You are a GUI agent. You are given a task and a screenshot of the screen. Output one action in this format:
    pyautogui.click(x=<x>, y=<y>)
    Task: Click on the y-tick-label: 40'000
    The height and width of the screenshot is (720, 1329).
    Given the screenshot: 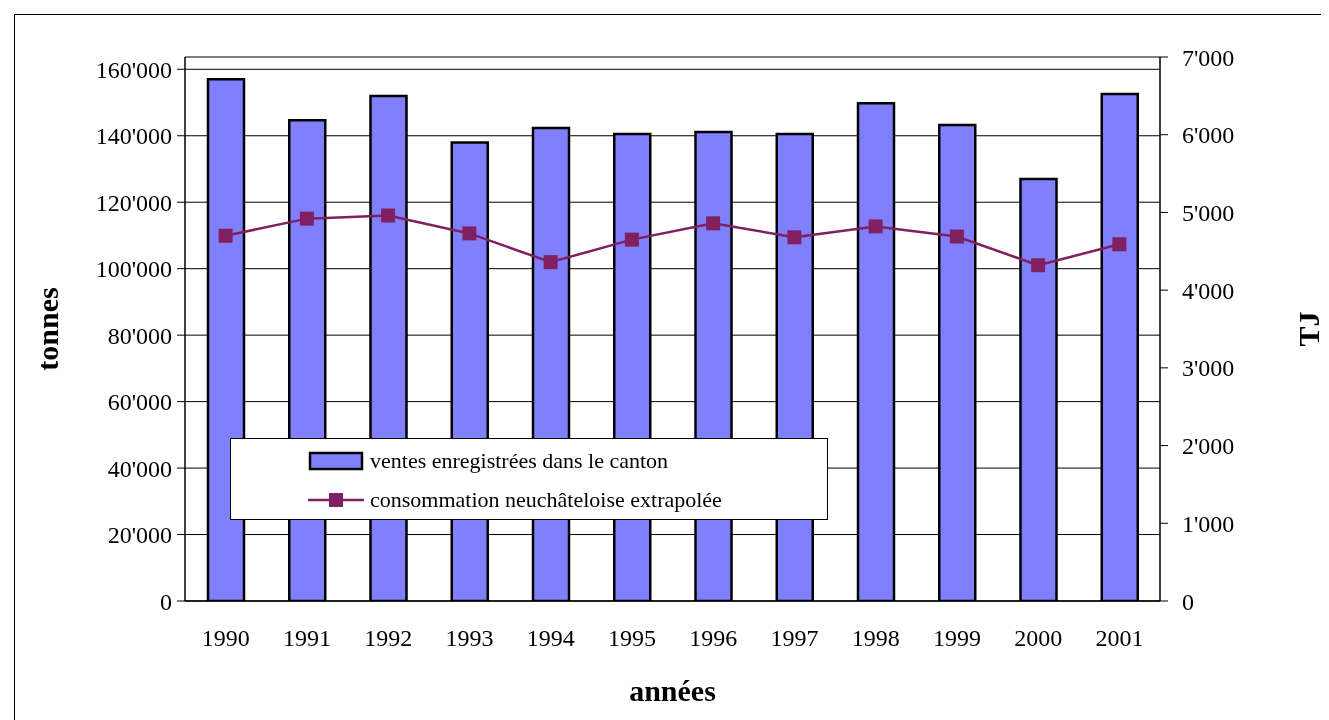 What is the action you would take?
    pyautogui.click(x=139, y=468)
    